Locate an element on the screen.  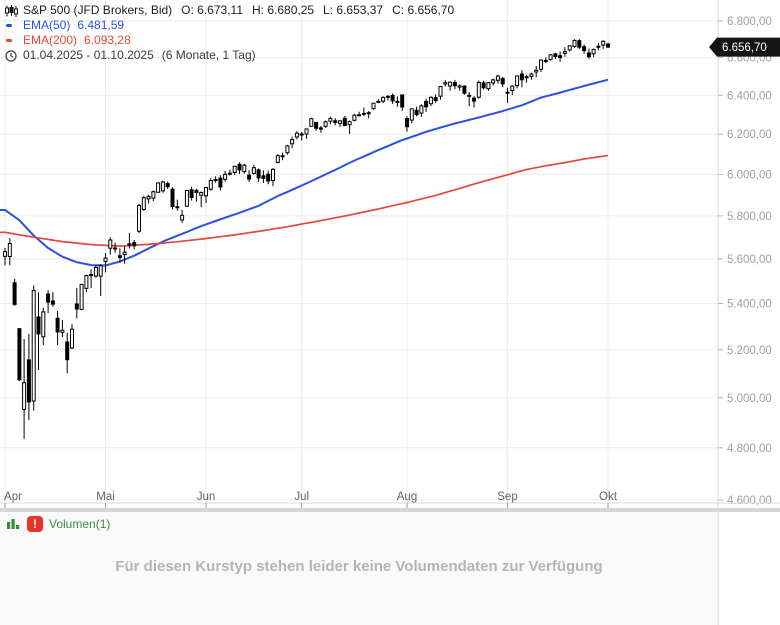
x-axis-label: Okt is located at coordinates (608, 497).